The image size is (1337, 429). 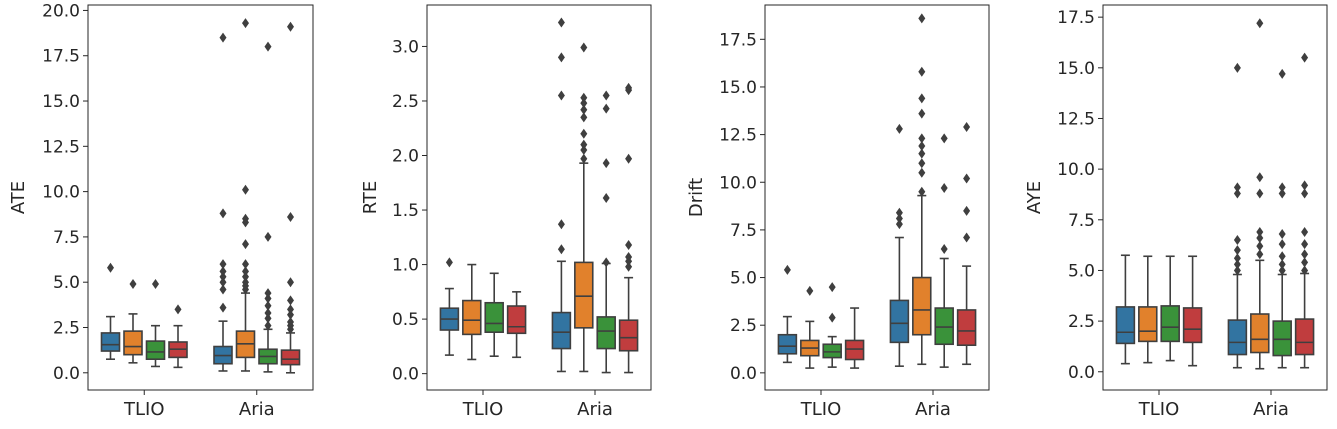 I want to click on y-tick-label: 10.0, so click(x=738, y=183).